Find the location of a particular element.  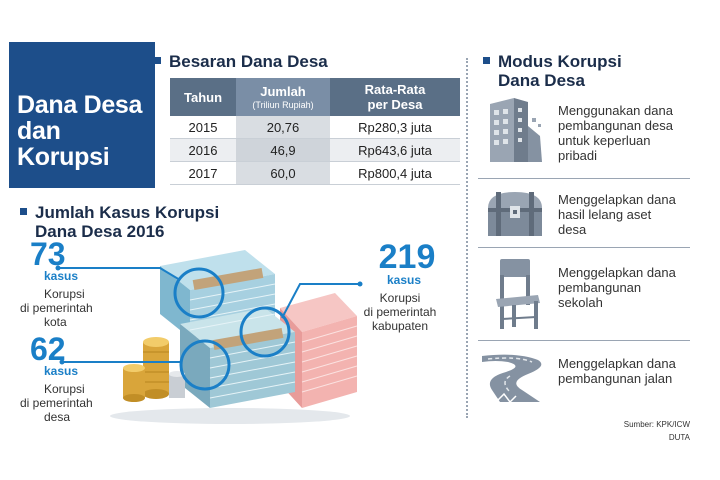

title-block: Dana Desa dan Korupsi is located at coordinates (82, 115).